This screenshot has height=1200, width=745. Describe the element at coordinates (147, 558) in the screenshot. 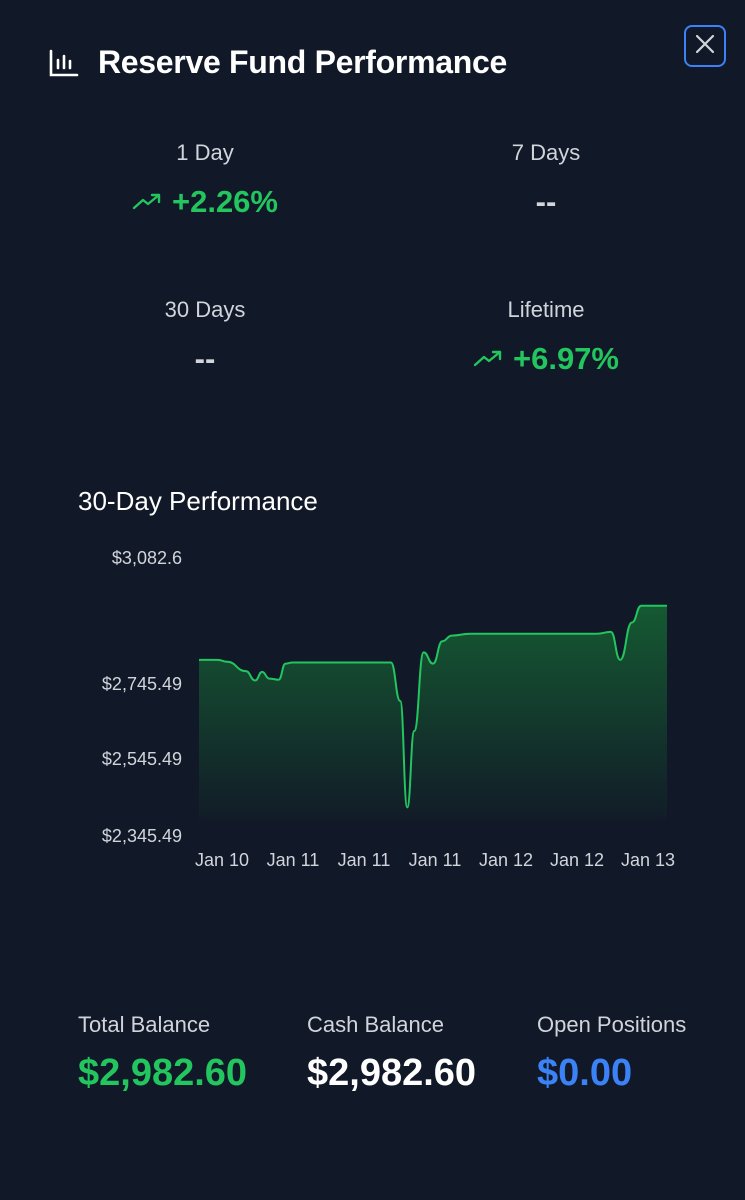

I see `y-tick-label: $3,082.6` at that location.